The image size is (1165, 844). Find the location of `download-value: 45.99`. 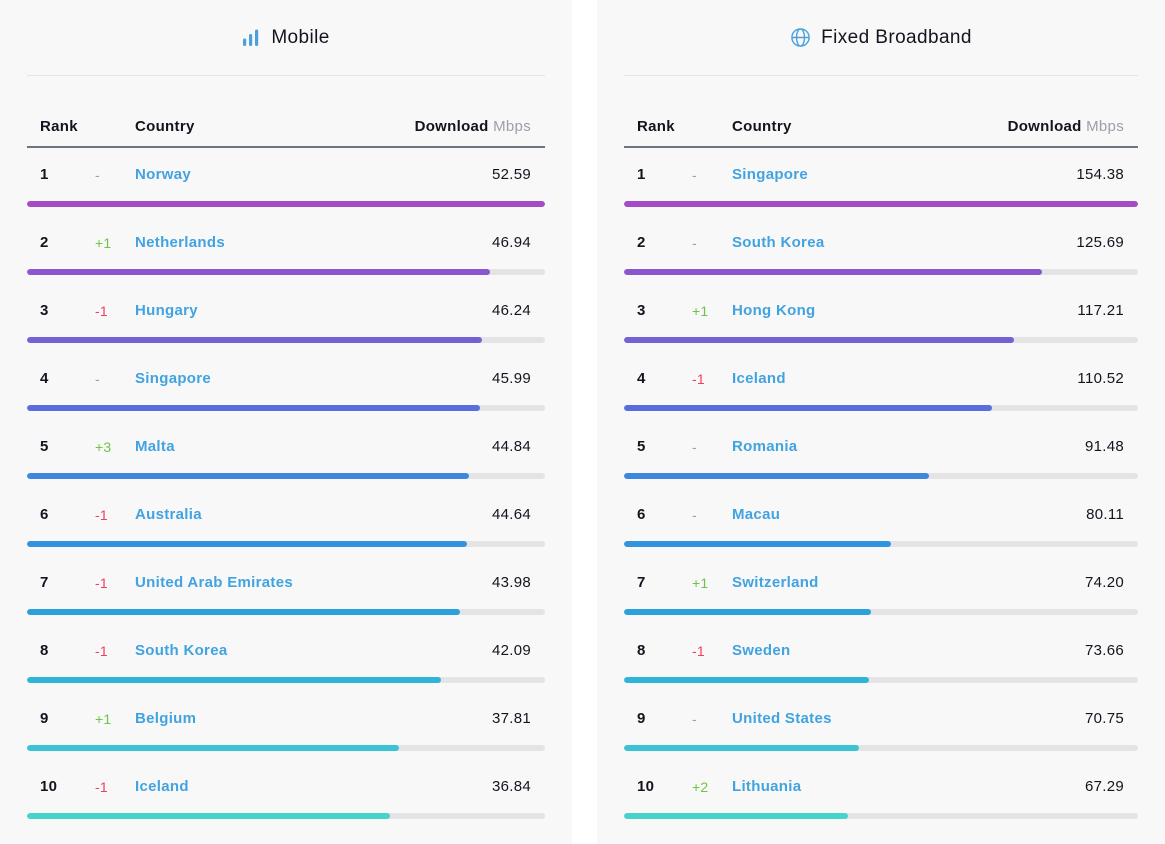

download-value: 45.99 is located at coordinates (511, 378).